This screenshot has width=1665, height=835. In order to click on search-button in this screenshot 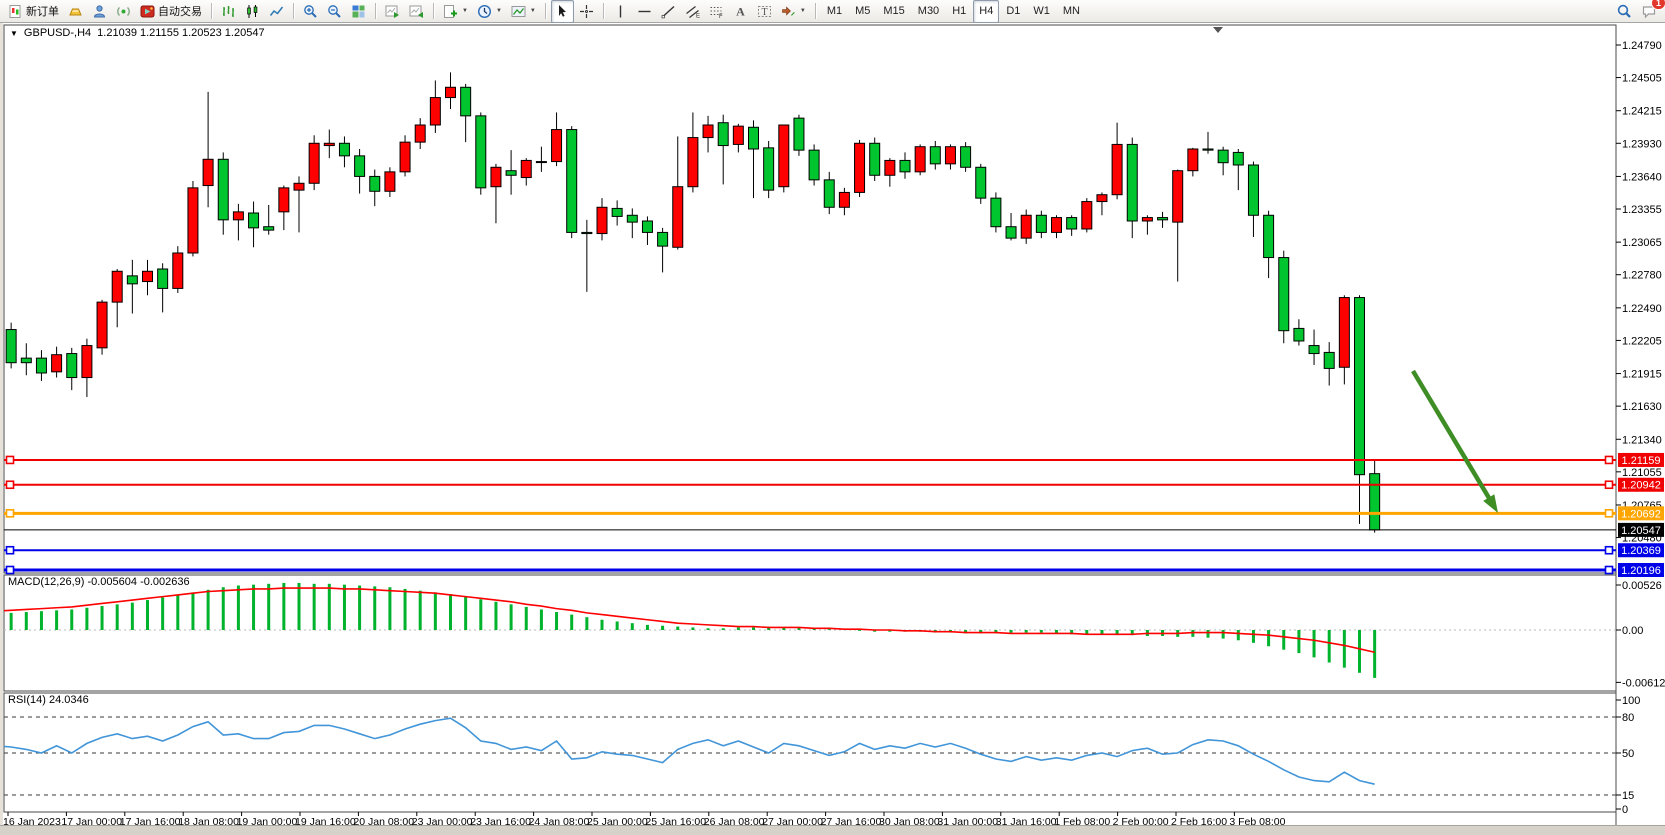, I will do `click(1624, 11)`.